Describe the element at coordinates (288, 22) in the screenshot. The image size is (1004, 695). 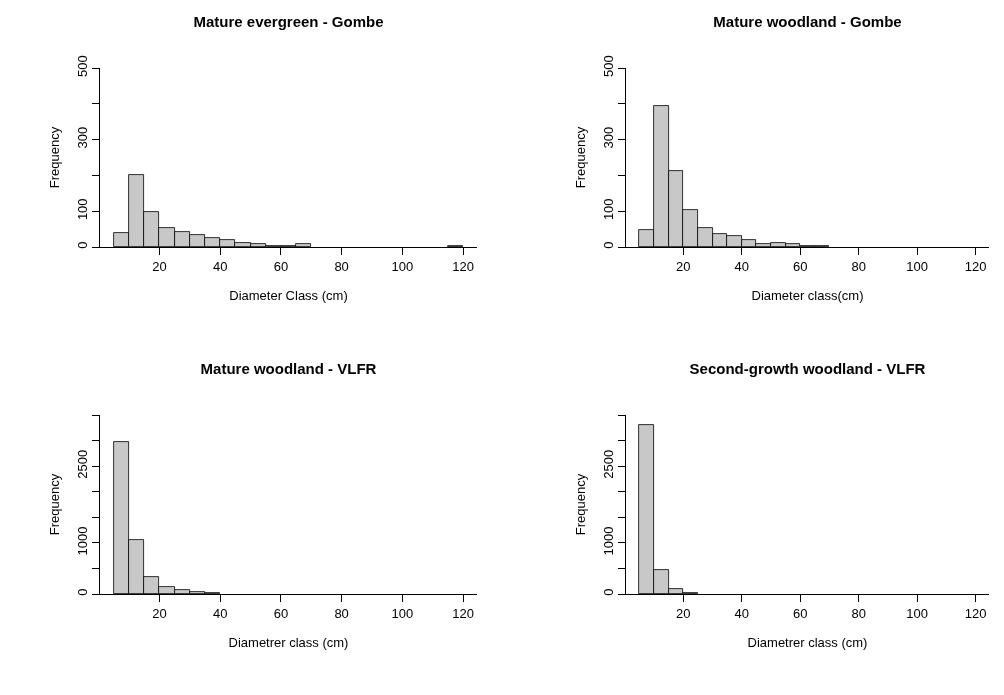
I see `chart-title: Mature evergreen - Gombe` at that location.